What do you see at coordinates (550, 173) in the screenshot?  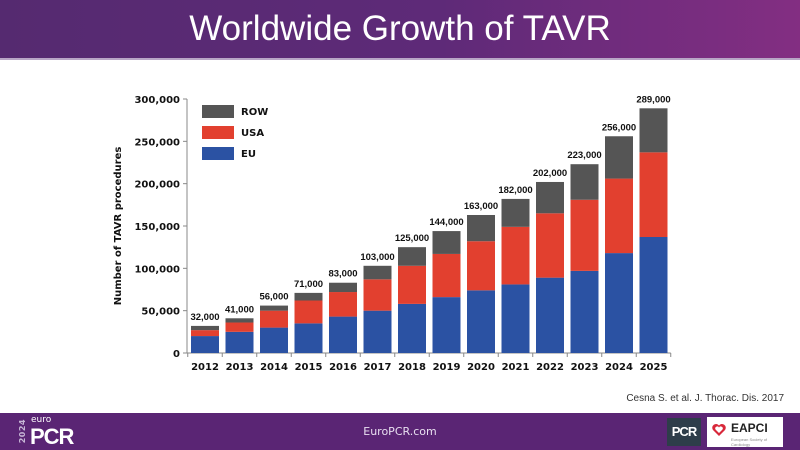 I see `bar-total-label: 202,000` at bounding box center [550, 173].